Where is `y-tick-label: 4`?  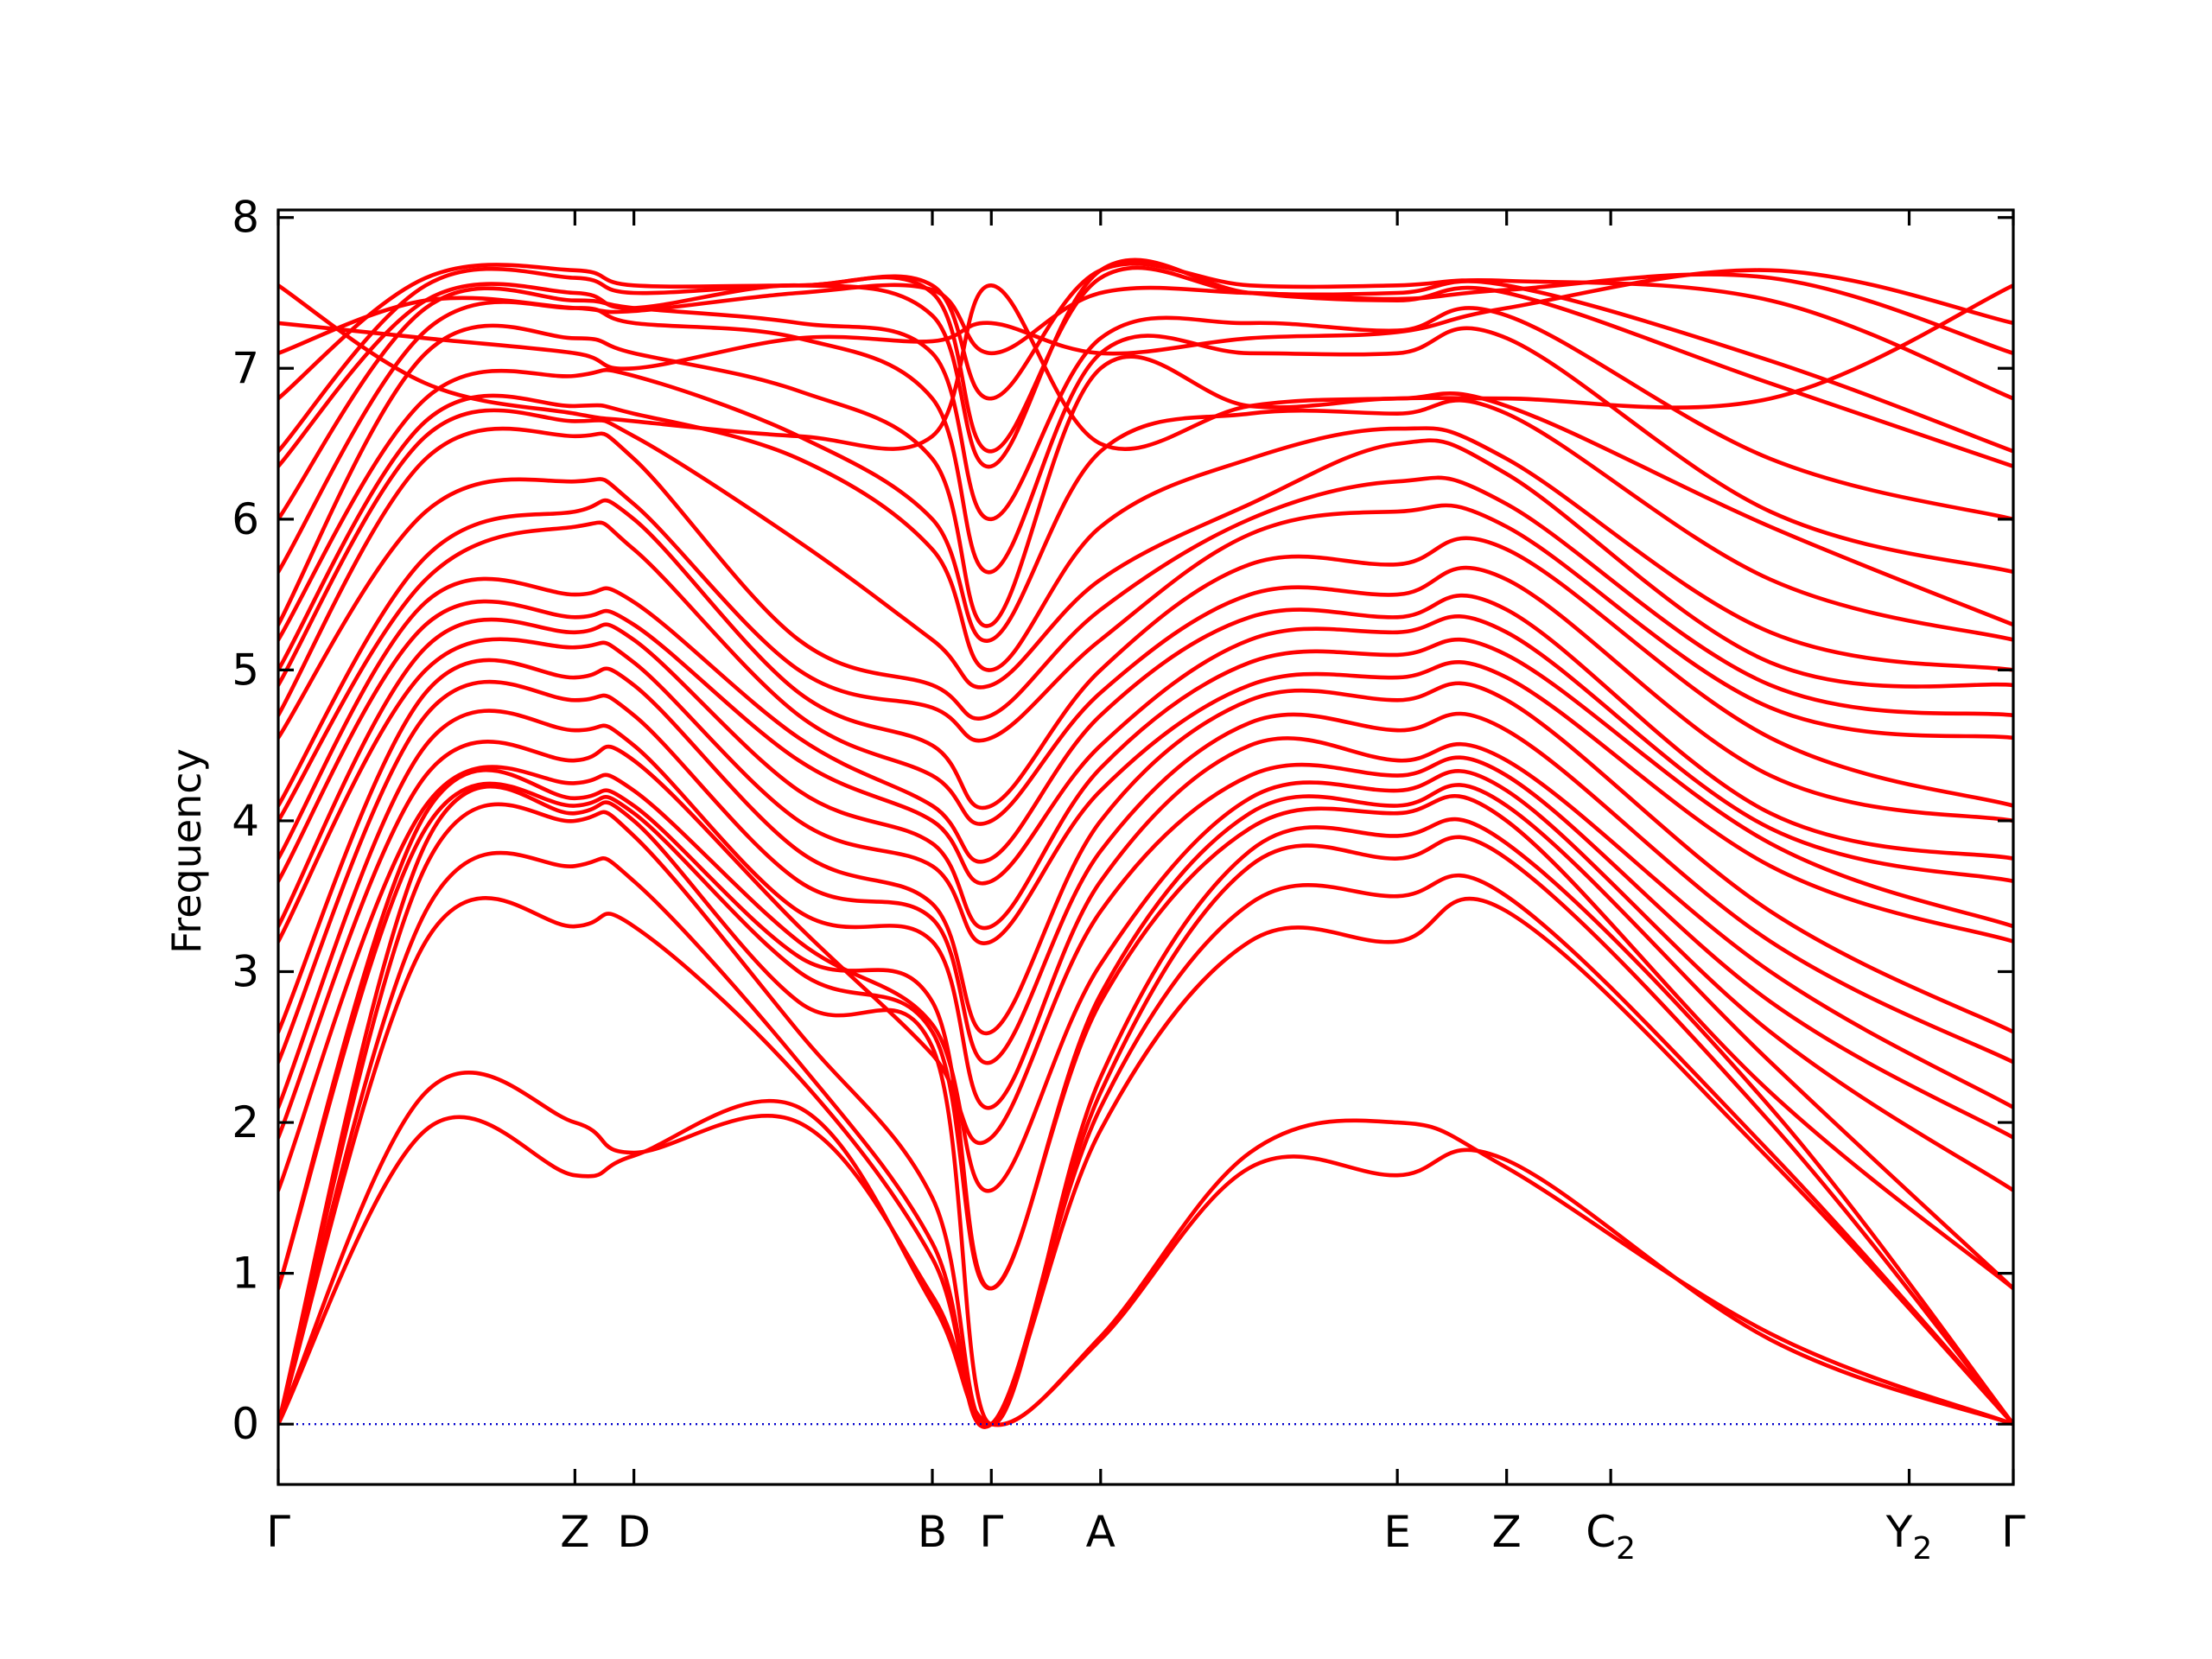
y-tick-label: 4 is located at coordinates (245, 821).